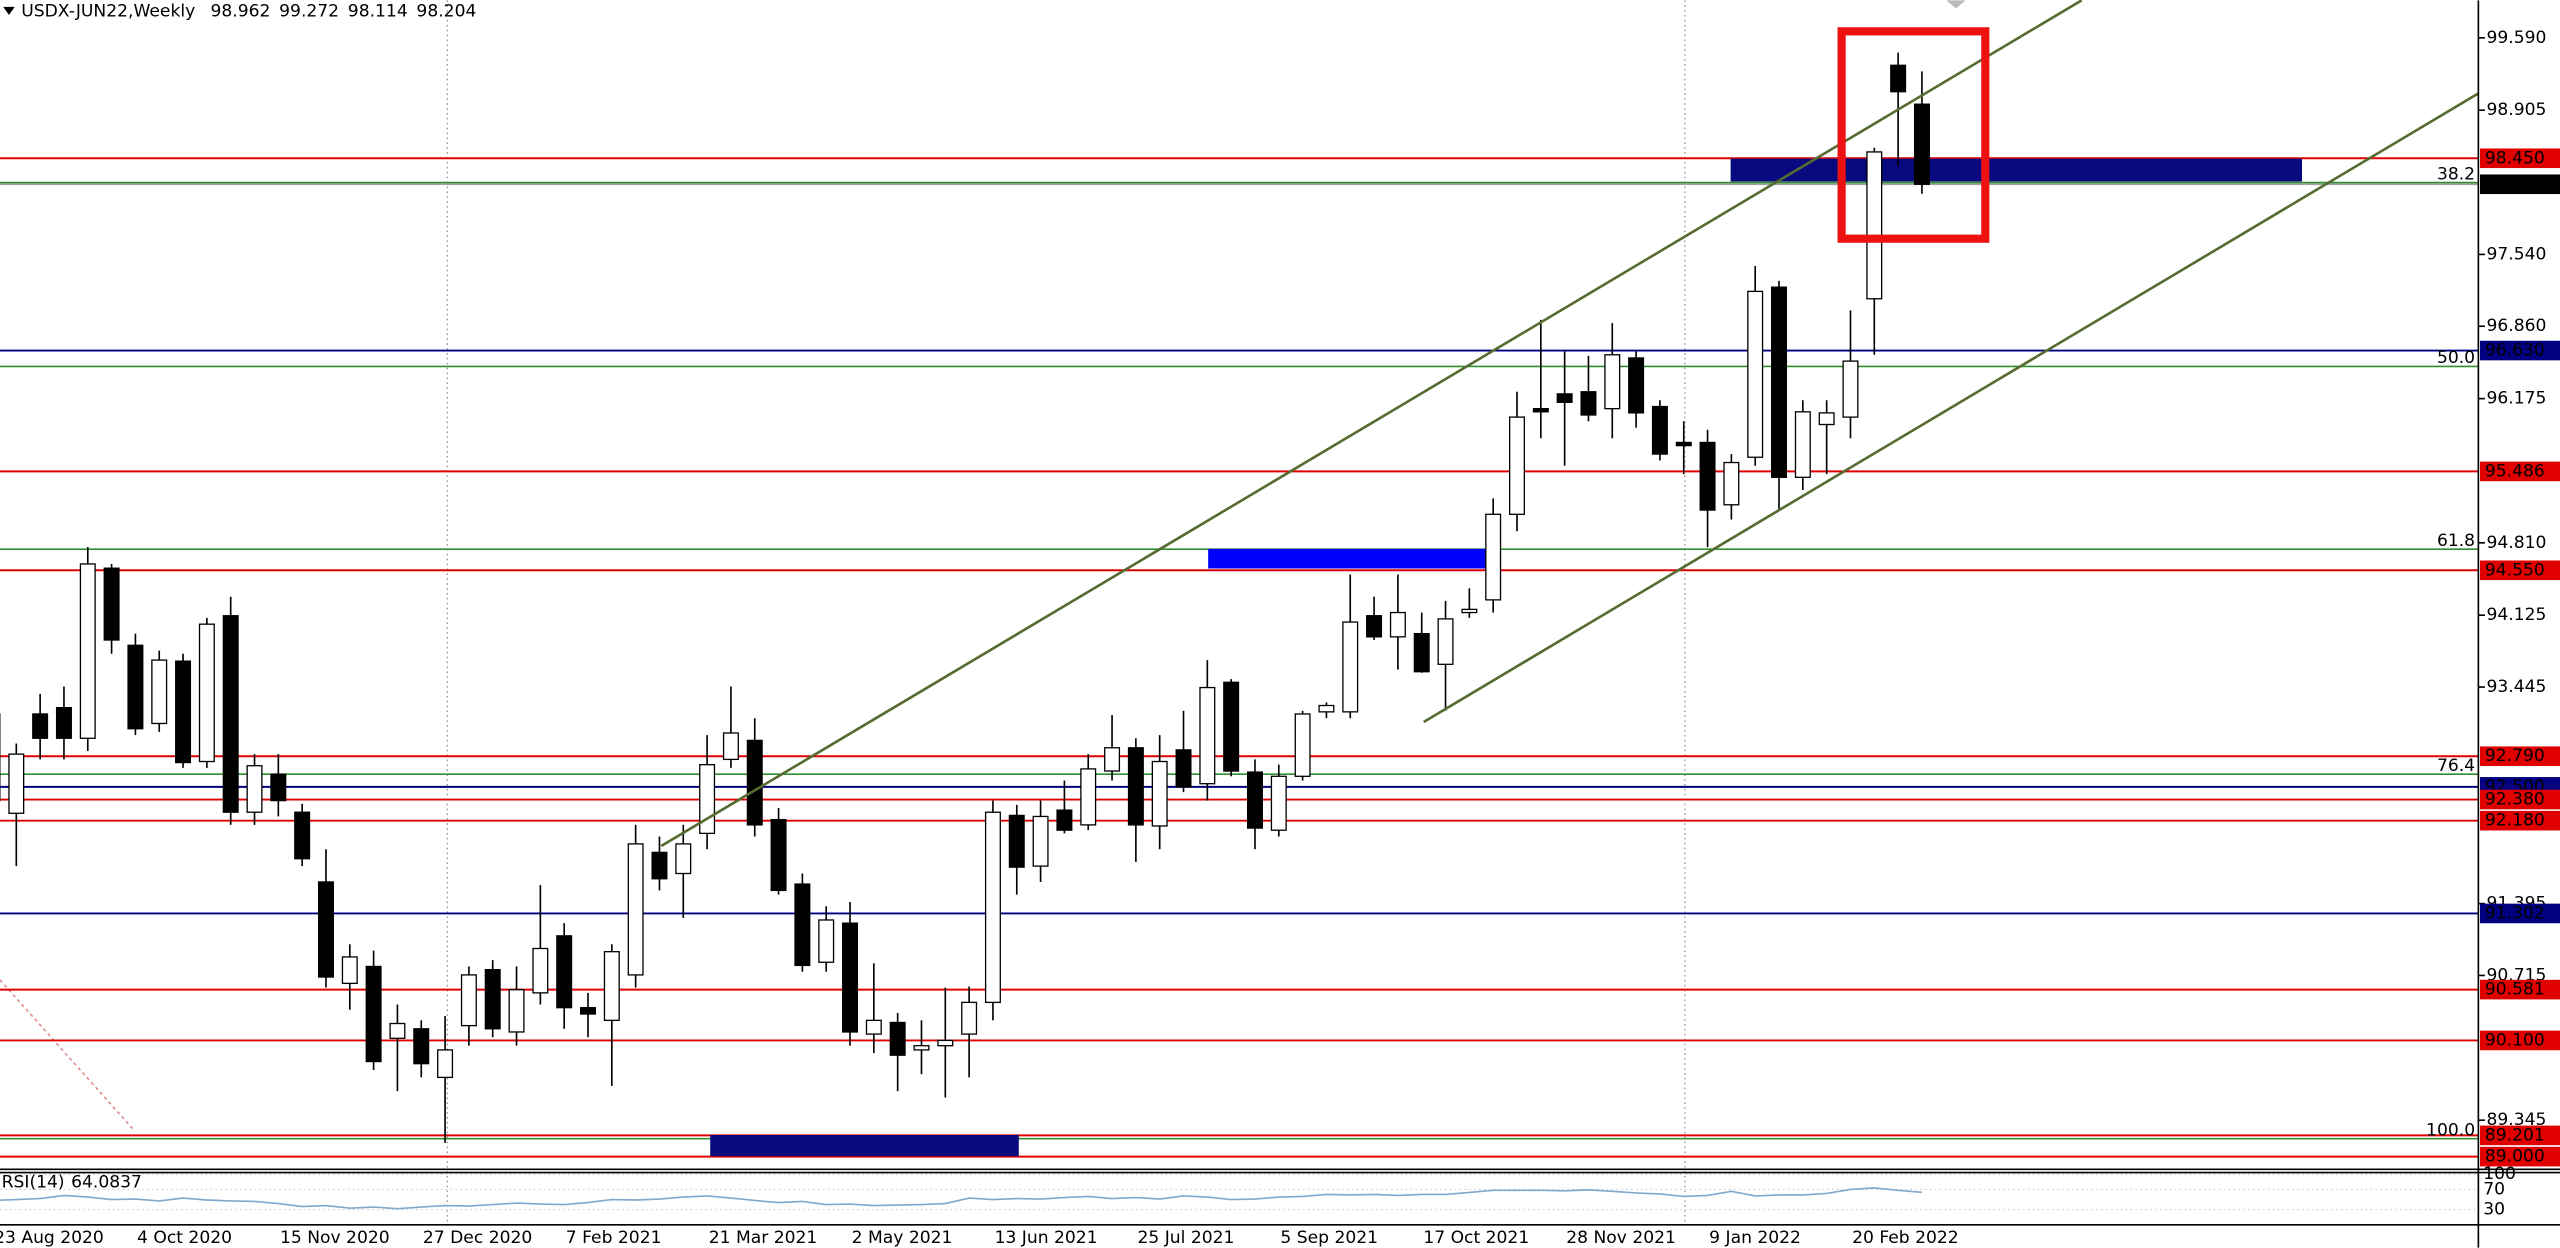 This screenshot has height=1248, width=2560. What do you see at coordinates (614, 1238) in the screenshot?
I see `x-tick-label: 7 Feb 2021` at bounding box center [614, 1238].